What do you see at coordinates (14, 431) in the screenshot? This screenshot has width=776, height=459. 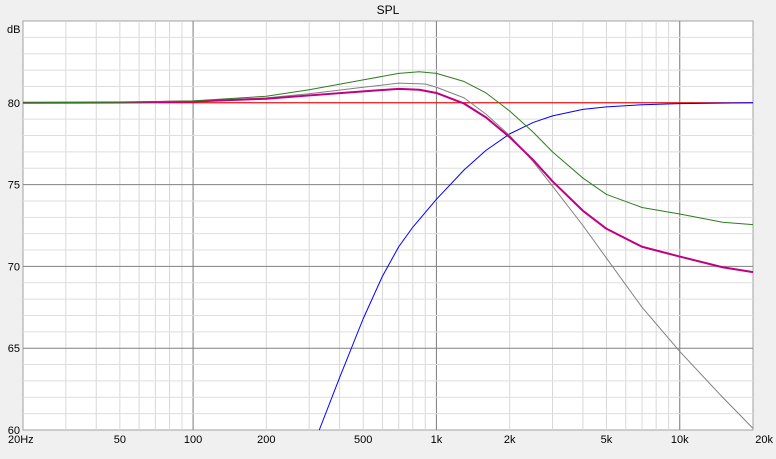 I see `y-tick-label: 60` at bounding box center [14, 431].